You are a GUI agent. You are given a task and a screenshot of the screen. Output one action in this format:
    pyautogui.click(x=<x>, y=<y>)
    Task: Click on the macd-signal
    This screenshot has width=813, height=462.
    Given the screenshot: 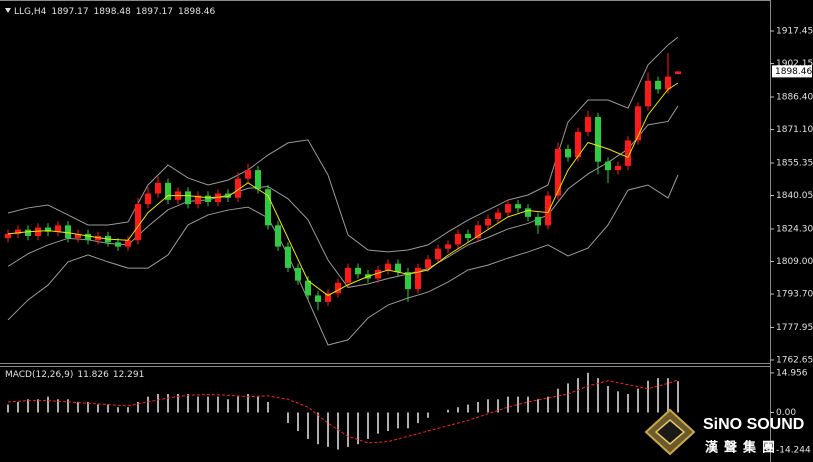 What is the action you would take?
    pyautogui.click(x=343, y=411)
    